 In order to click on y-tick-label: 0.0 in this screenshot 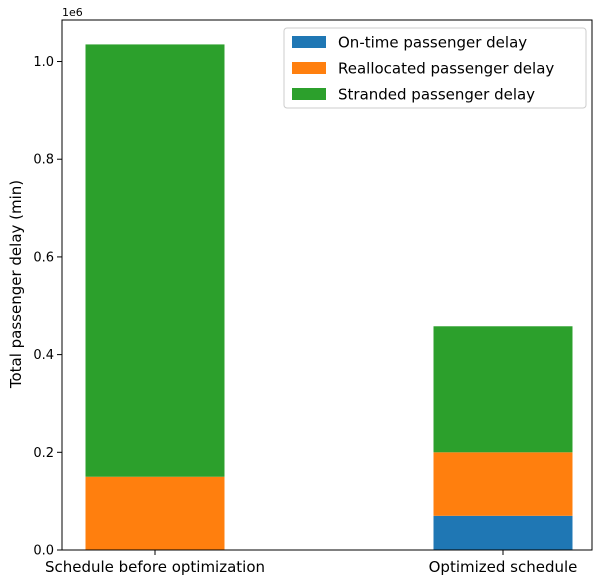, I will do `click(43, 551)`.